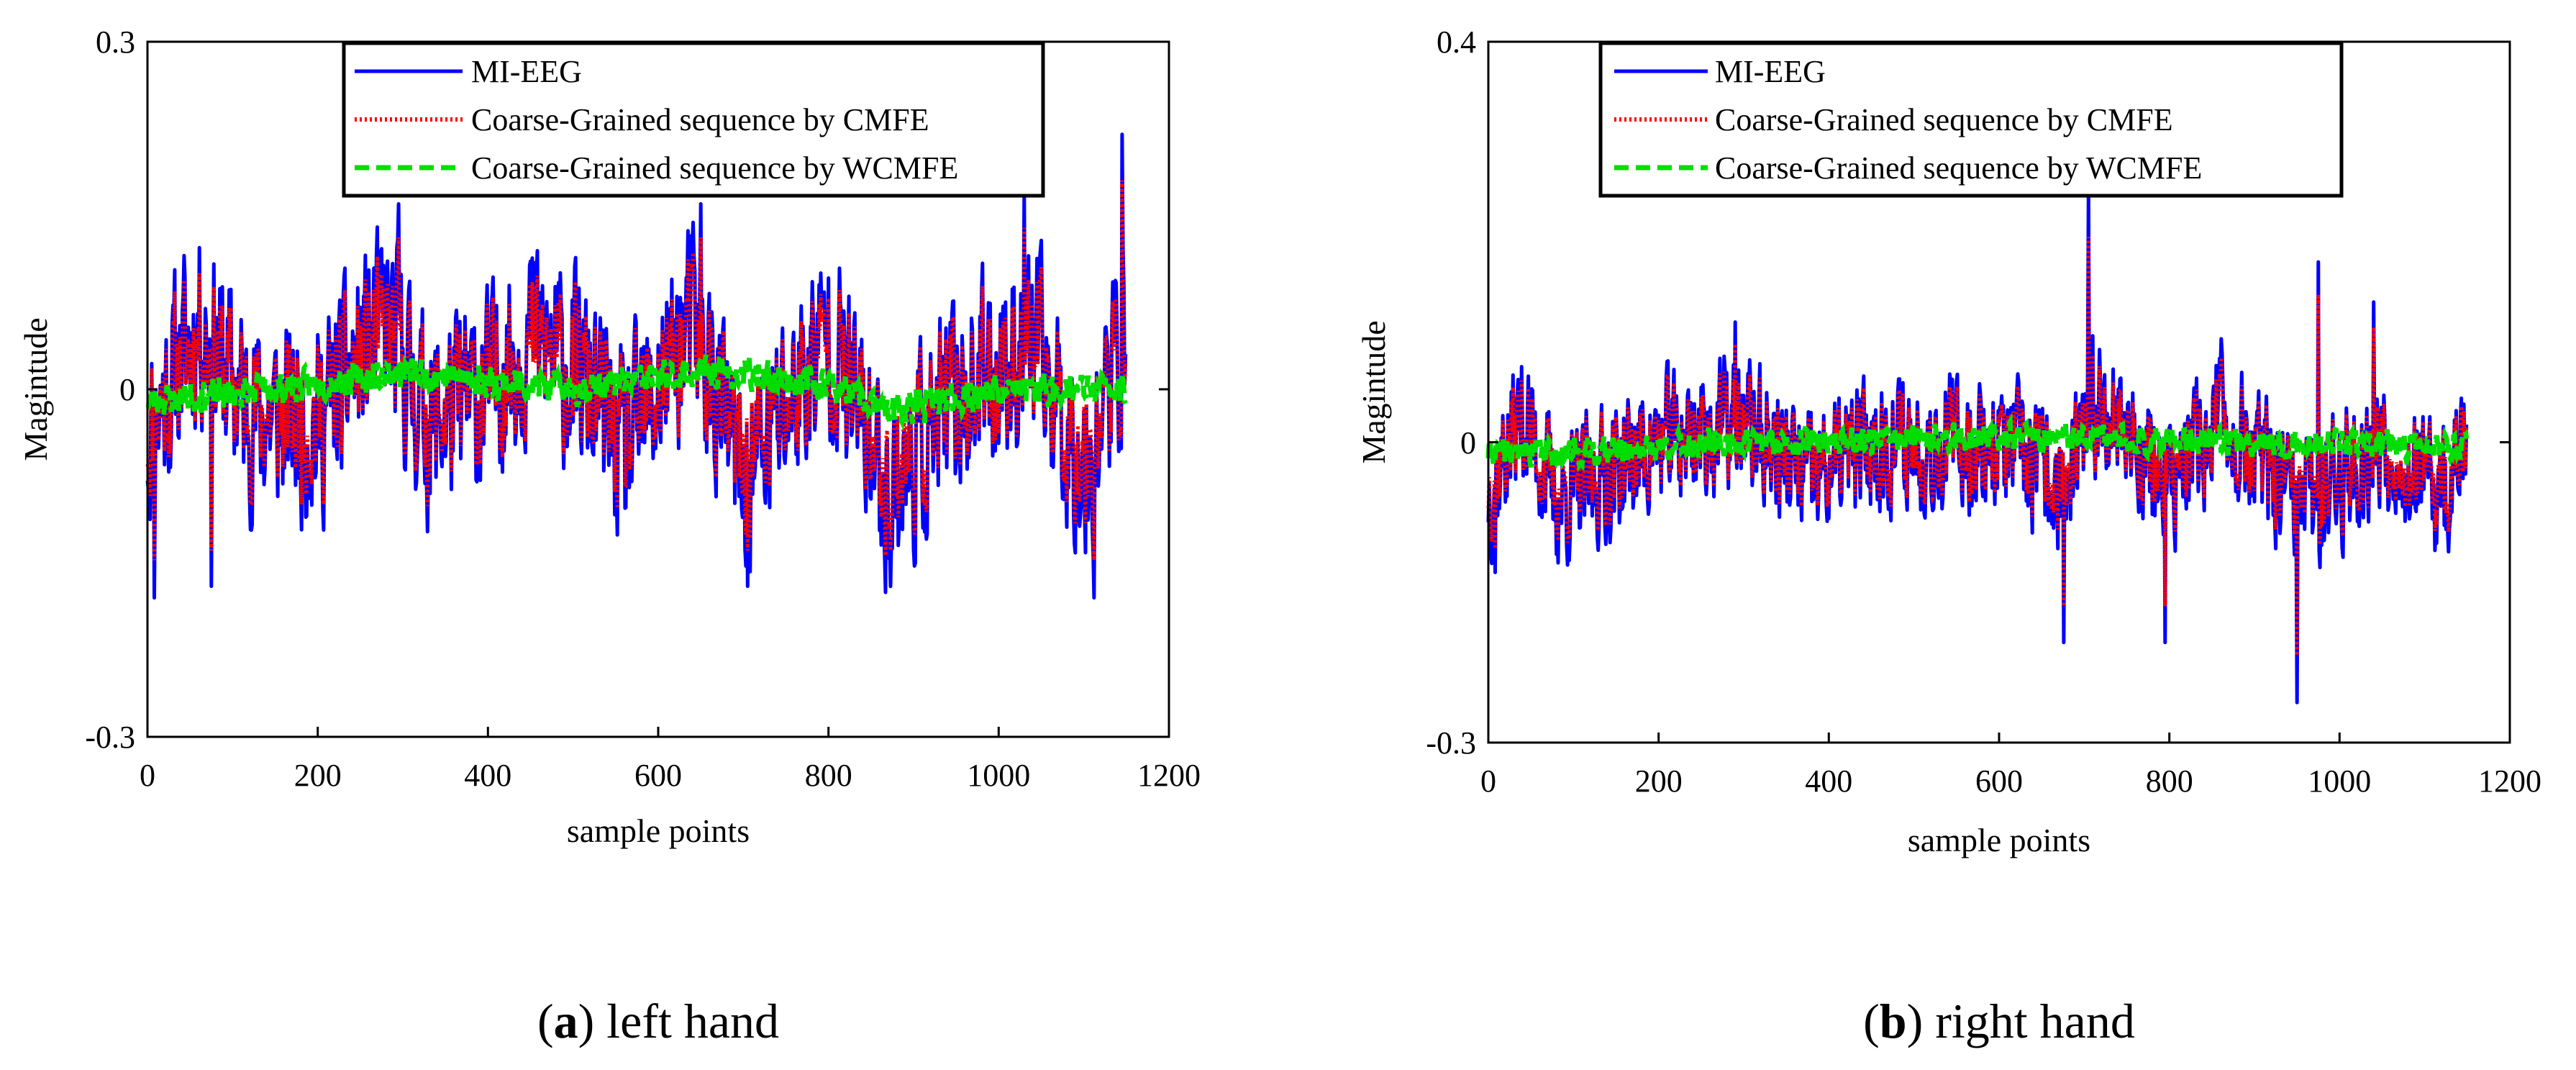 The image size is (2576, 1070). I want to click on panel-a-x-axis-label: sample points, so click(658, 831).